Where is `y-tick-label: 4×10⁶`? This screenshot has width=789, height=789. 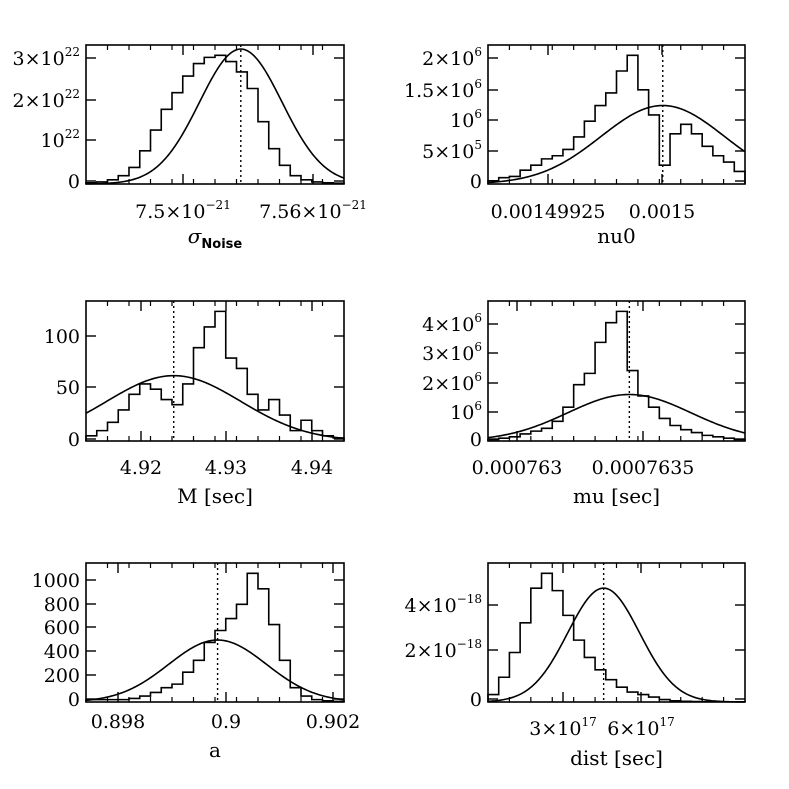
y-tick-label: 4×10⁶ is located at coordinates (452, 323).